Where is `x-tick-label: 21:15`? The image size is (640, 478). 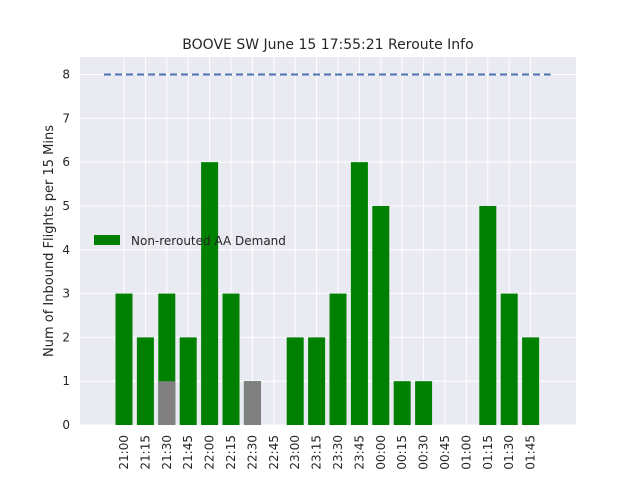 x-tick-label: 21:15 is located at coordinates (145, 452).